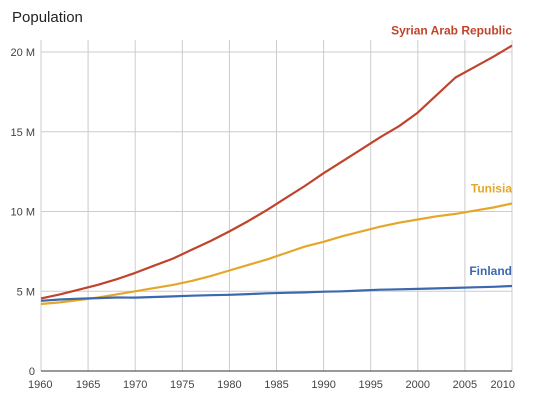 The height and width of the screenshot is (400, 534). Describe the element at coordinates (23, 53) in the screenshot. I see `y-tick-label: 20 M` at that location.